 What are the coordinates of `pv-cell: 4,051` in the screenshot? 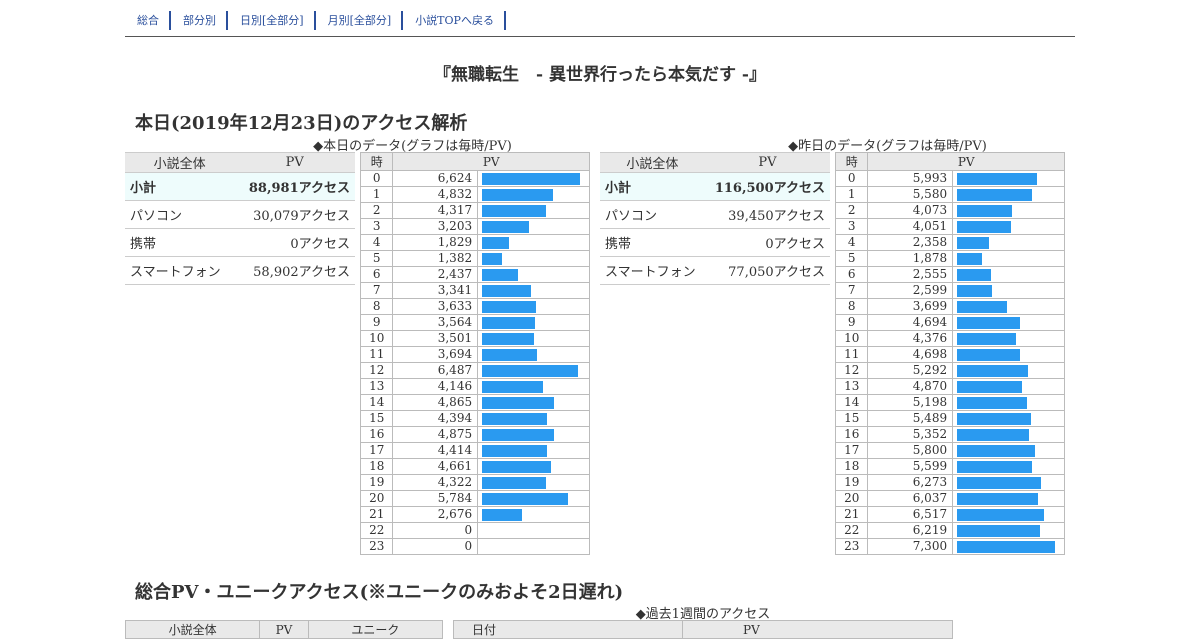 It's located at (910, 226).